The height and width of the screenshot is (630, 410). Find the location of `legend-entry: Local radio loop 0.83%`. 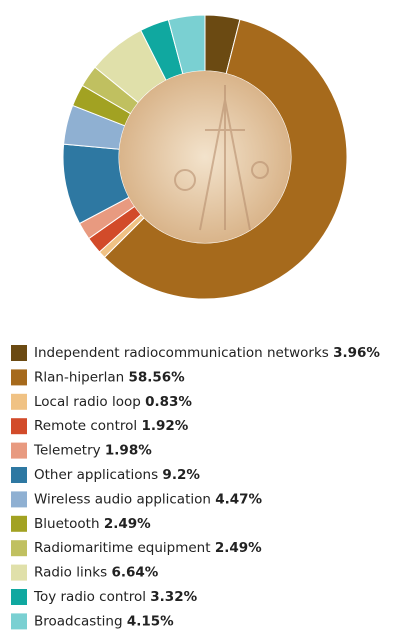

legend-entry: Local radio loop 0.83% is located at coordinates (113, 402).